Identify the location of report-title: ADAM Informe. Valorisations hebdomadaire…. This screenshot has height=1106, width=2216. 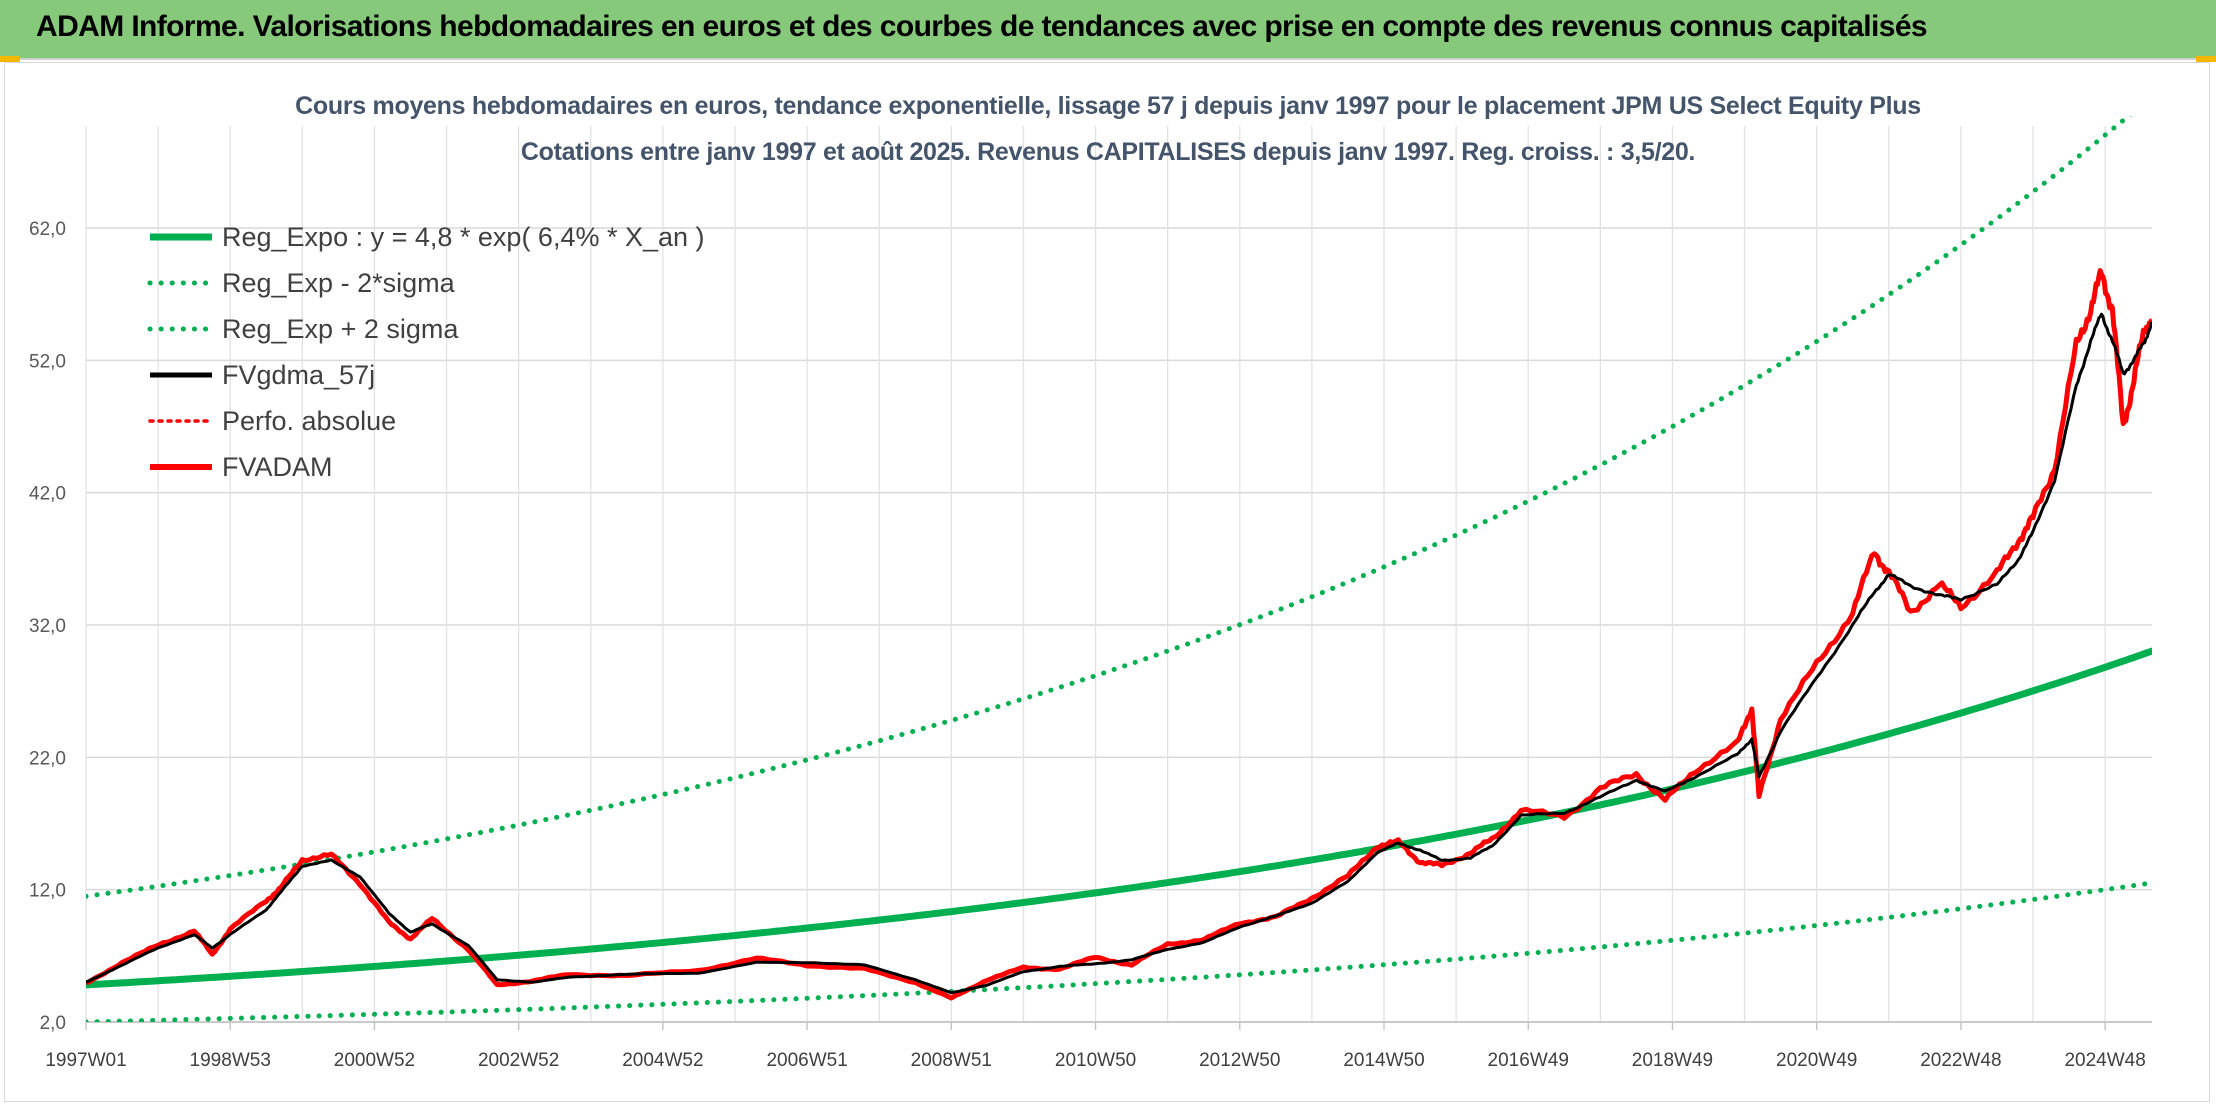
(982, 26).